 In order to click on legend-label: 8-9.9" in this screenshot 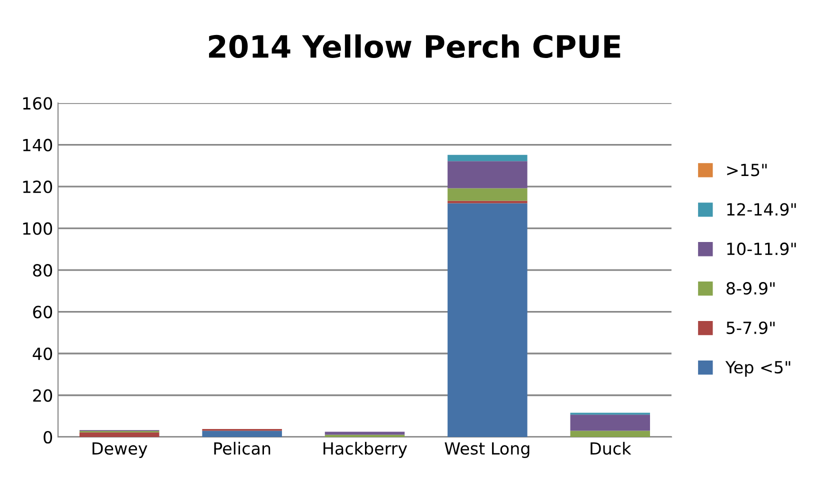, I will do `click(750, 288)`.